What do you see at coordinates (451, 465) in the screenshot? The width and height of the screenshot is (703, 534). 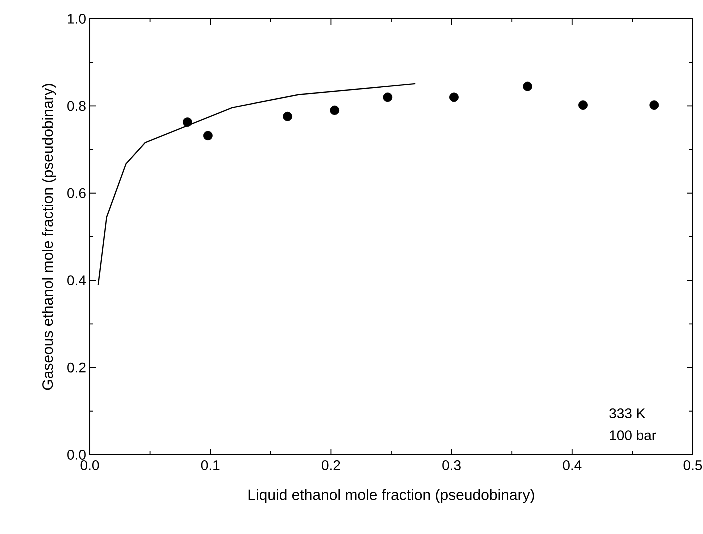 I see `x-tick-label: 0.3` at bounding box center [451, 465].